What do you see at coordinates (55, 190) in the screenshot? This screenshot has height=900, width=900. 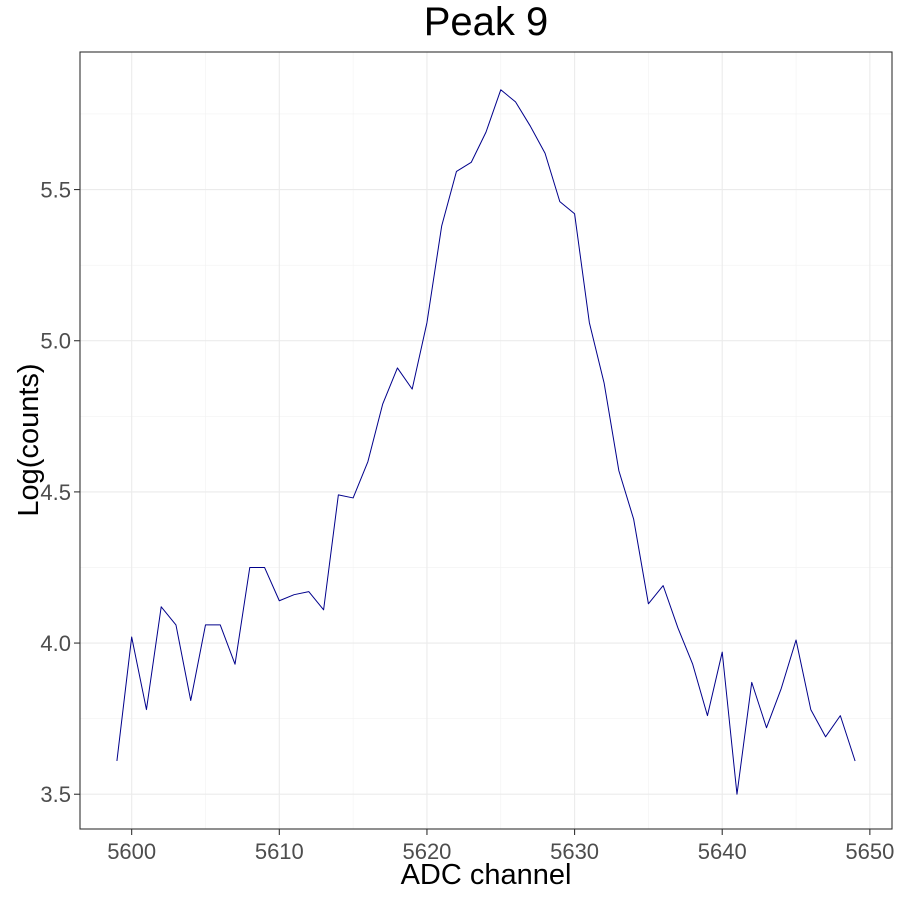 I see `y-tick-label-4: 5.5` at bounding box center [55, 190].